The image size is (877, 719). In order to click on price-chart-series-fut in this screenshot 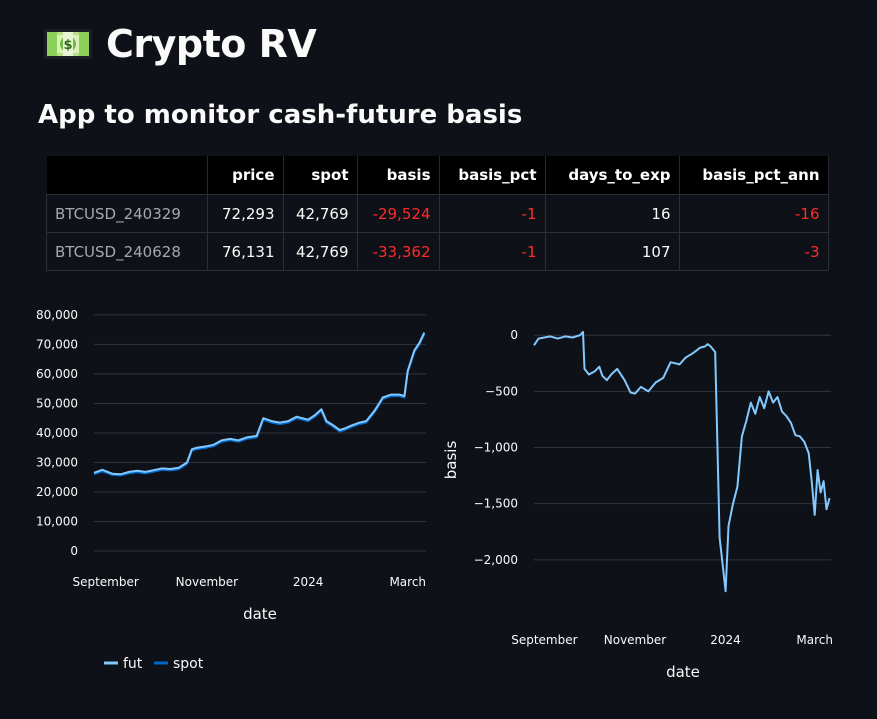, I will do `click(259, 404)`.